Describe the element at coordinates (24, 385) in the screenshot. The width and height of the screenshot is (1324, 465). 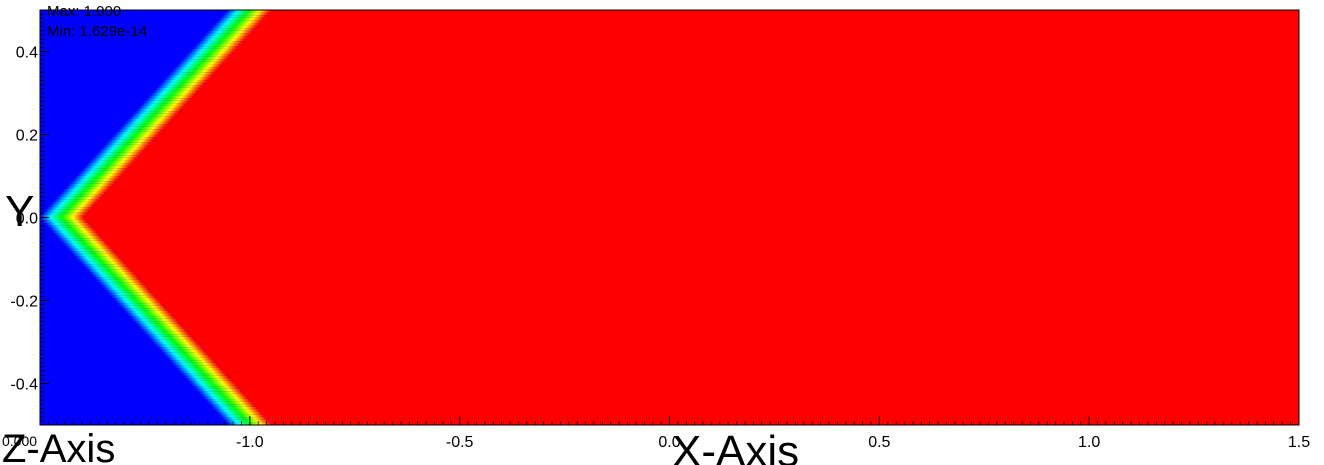
I see `y-tick-label: -0.4` at that location.